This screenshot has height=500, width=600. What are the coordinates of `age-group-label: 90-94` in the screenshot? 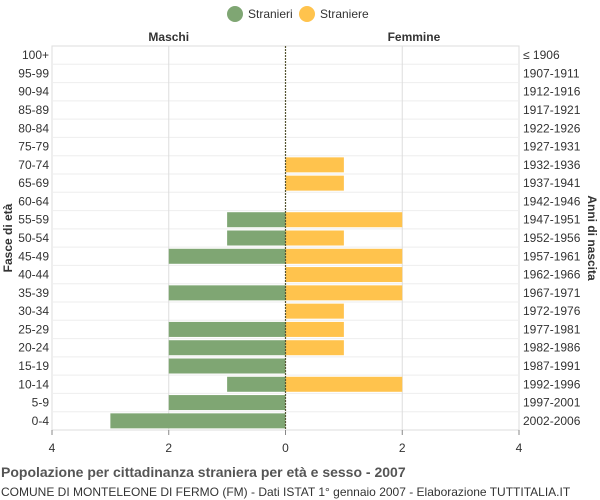 It's located at (33, 92).